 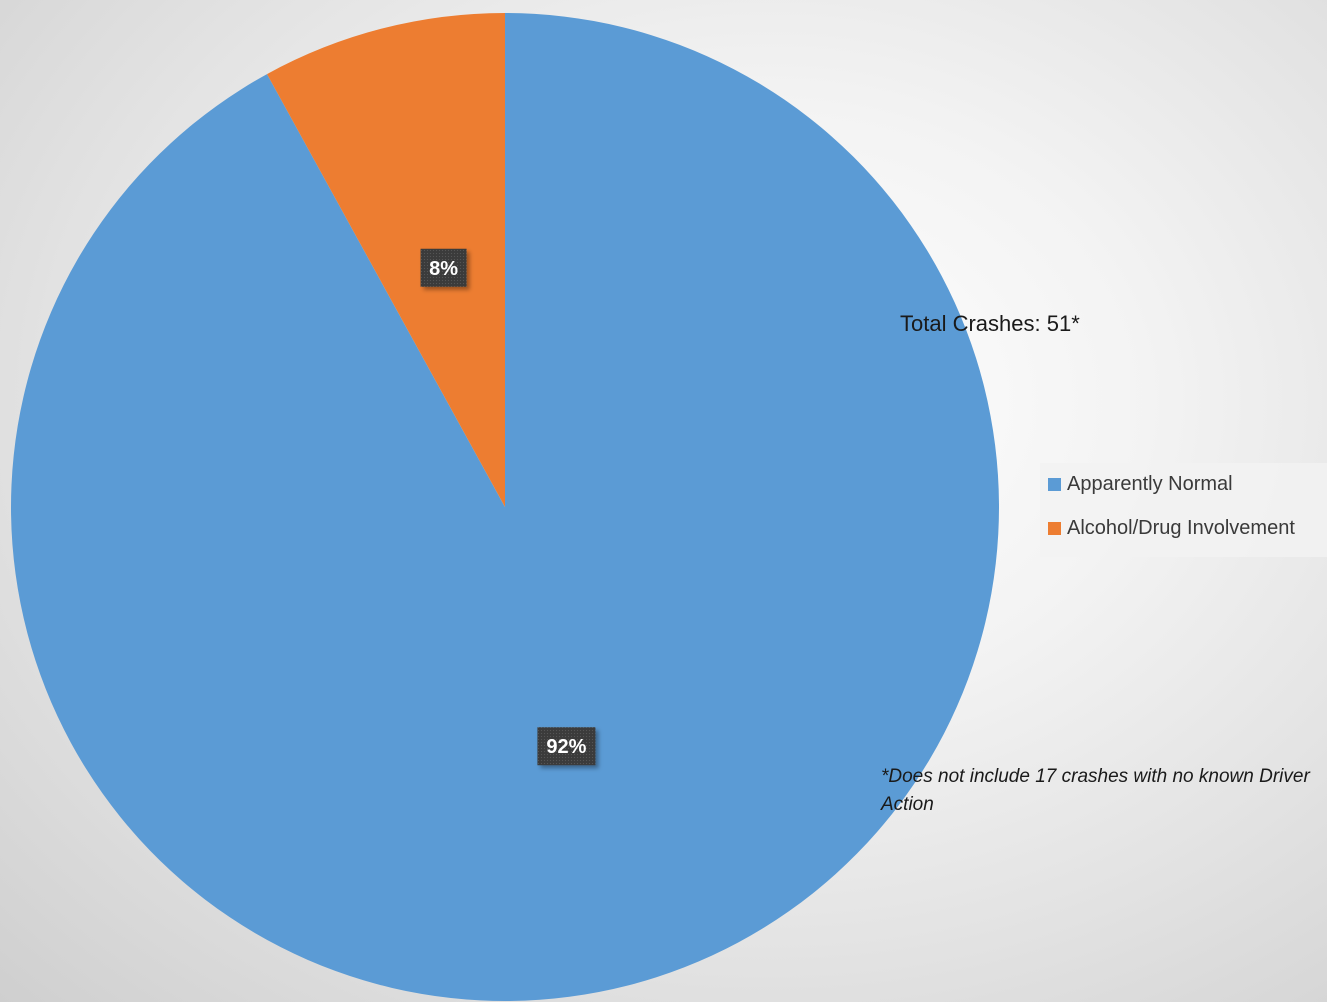 I want to click on total-crashes-annotation: Total Crashes: 51*, so click(x=990, y=323).